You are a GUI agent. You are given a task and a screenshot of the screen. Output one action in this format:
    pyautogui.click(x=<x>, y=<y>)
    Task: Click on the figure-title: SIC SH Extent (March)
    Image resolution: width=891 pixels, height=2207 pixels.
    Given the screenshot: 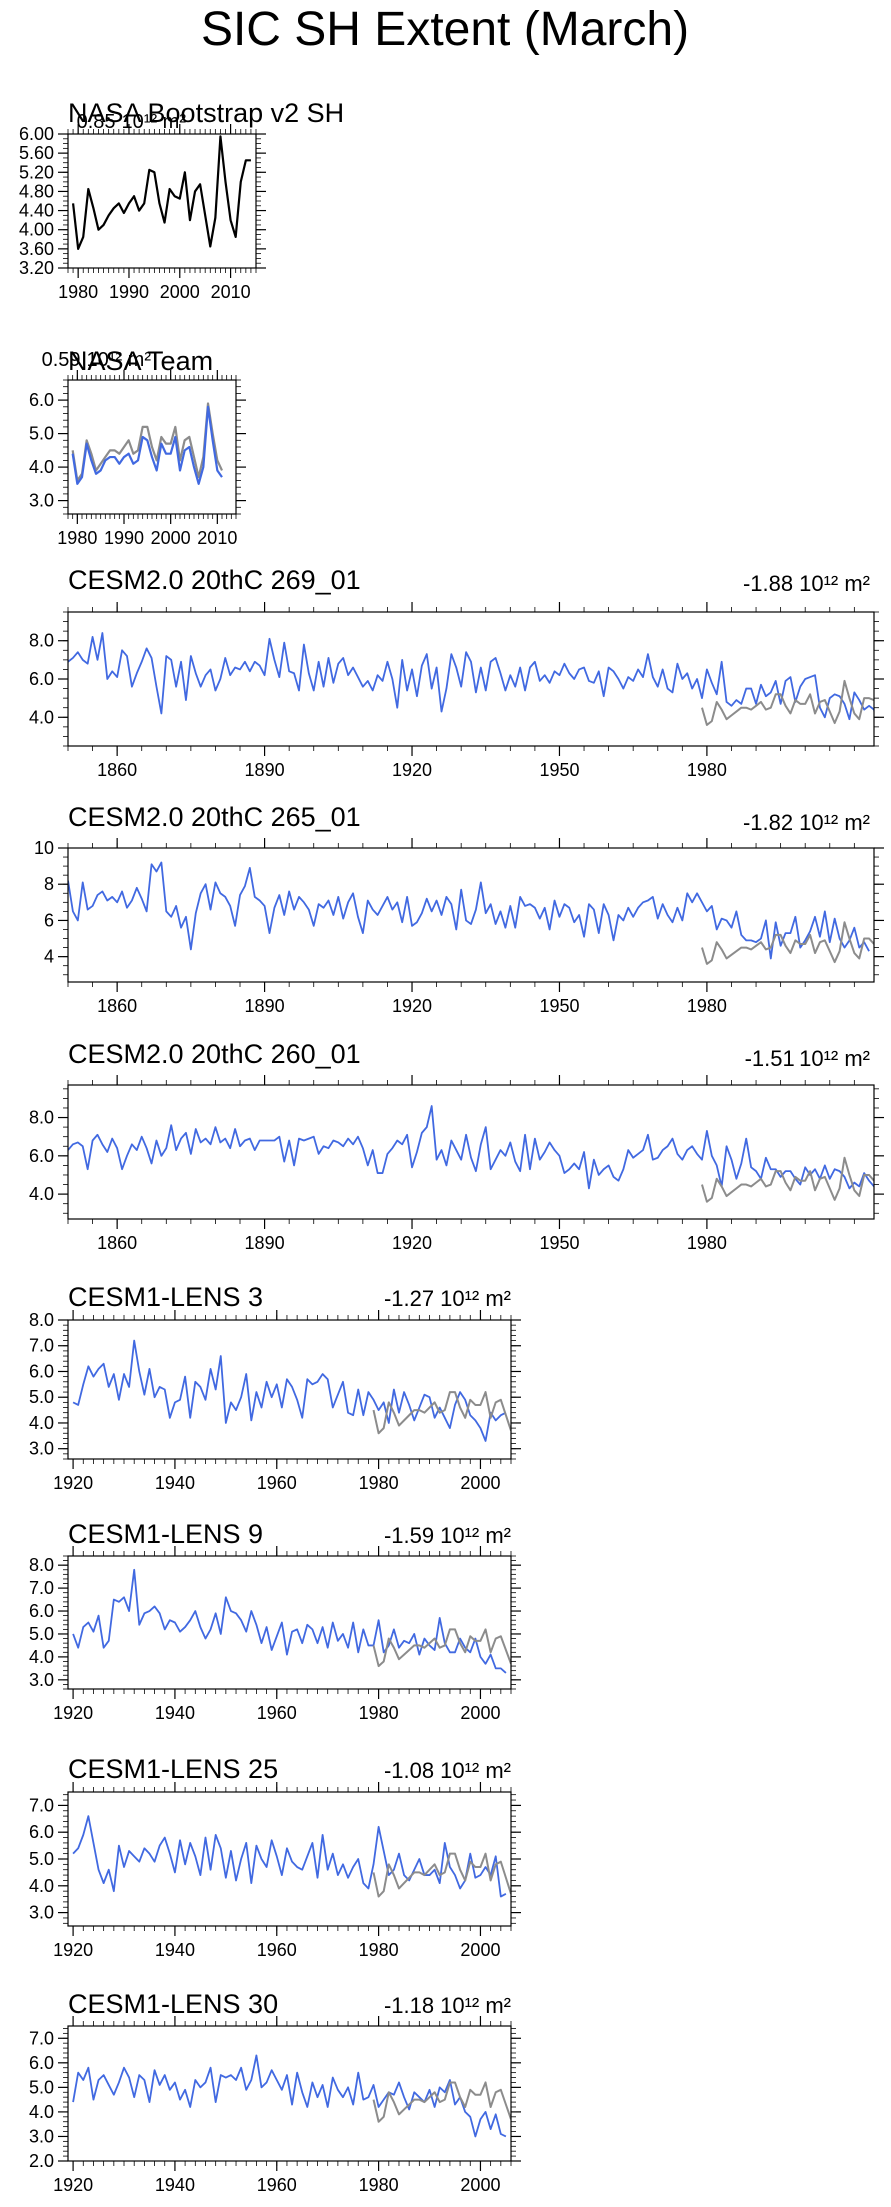 What is the action you would take?
    pyautogui.click(x=445, y=29)
    